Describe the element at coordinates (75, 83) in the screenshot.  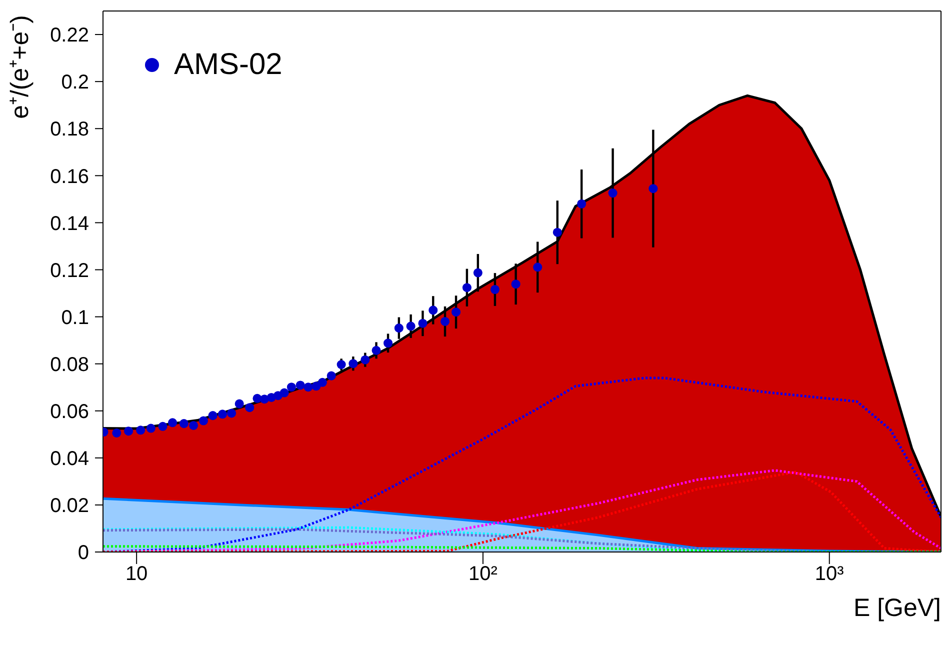
I see `y-tick-label: 0.2` at that location.